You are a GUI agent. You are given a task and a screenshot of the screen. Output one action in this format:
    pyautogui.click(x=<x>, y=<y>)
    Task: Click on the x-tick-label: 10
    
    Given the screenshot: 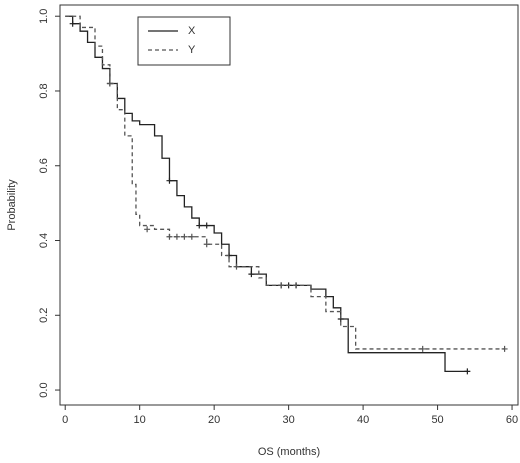 What is the action you would take?
    pyautogui.click(x=140, y=420)
    